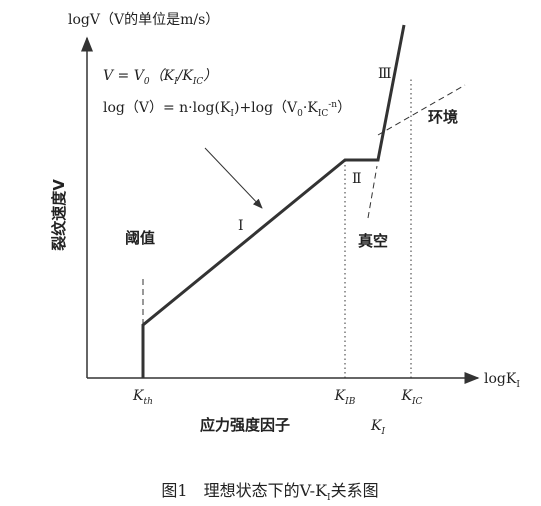 Image resolution: width=541 pixels, height=506 pixels. Describe the element at coordinates (385, 74) in the screenshot. I see `stage-label: Ⅲ` at that location.